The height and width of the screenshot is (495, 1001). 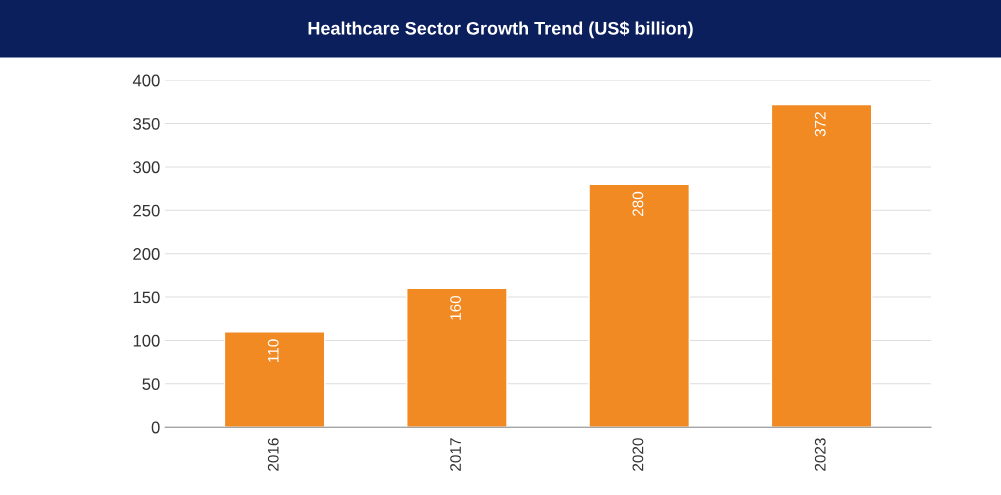 I want to click on data-label: 280, so click(x=638, y=203).